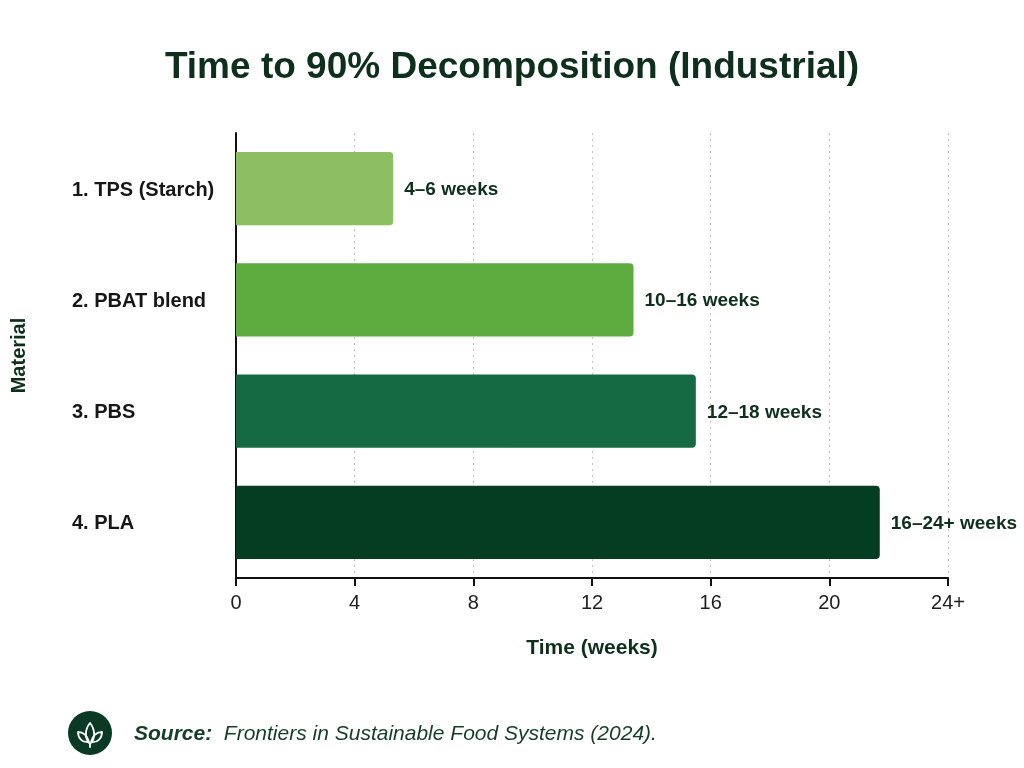  Describe the element at coordinates (18, 355) in the screenshot. I see `y-axis-title: Material` at that location.